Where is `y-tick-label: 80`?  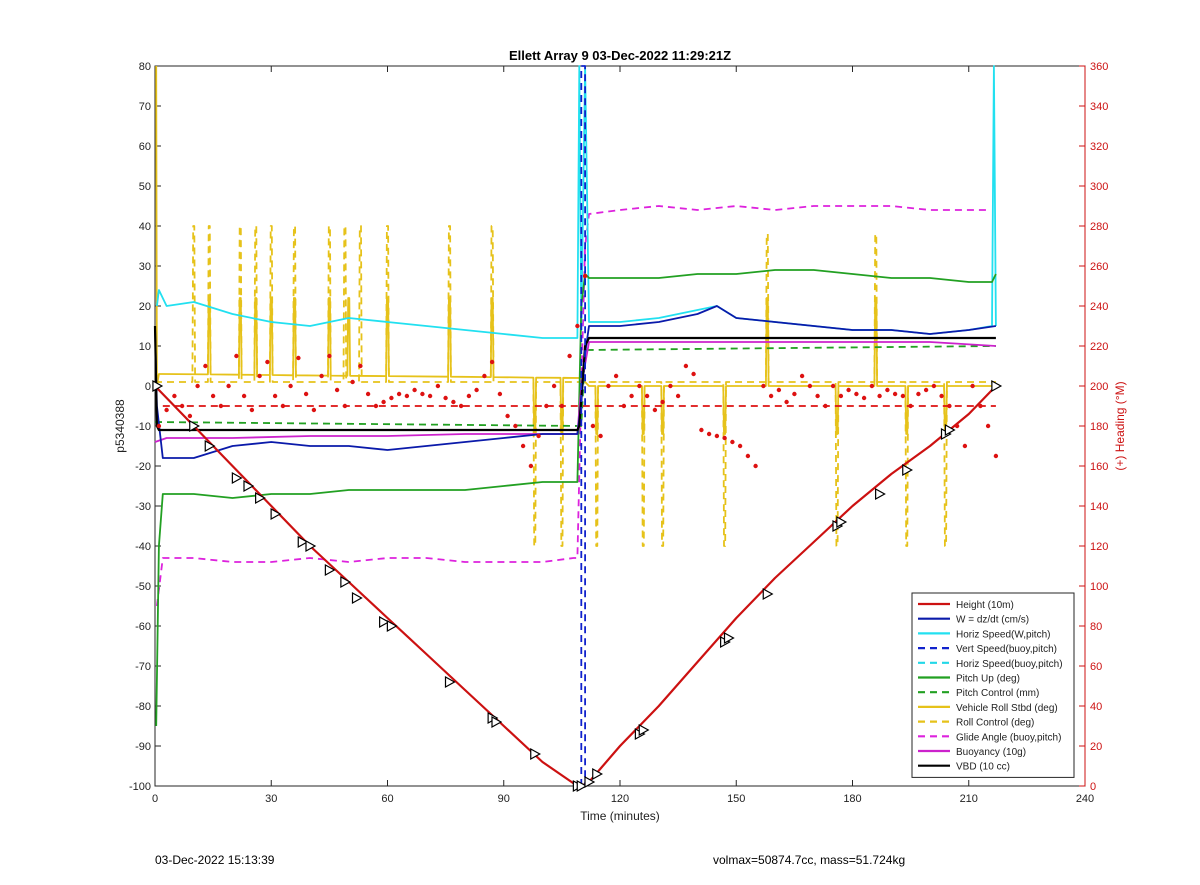 y-tick-label: 80 is located at coordinates (145, 67).